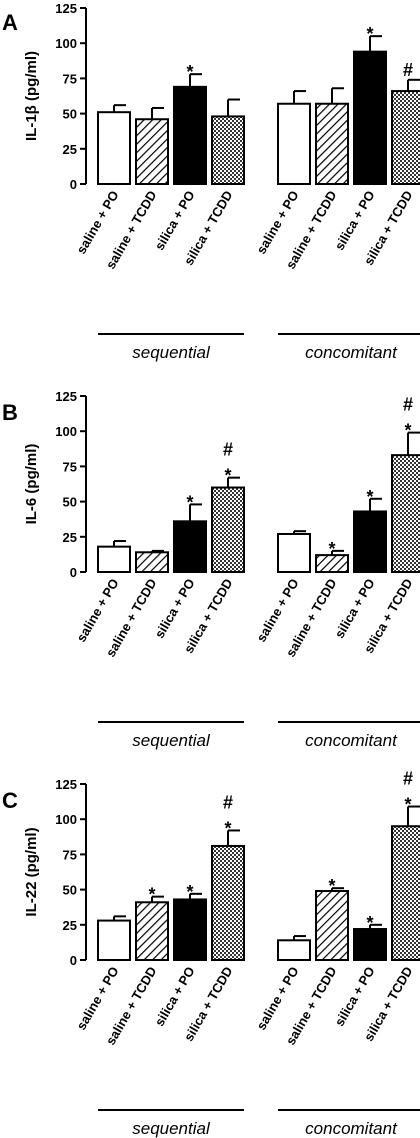 This screenshot has height=1138, width=420. Describe the element at coordinates (10, 412) in the screenshot. I see `panel-letter: B` at that location.